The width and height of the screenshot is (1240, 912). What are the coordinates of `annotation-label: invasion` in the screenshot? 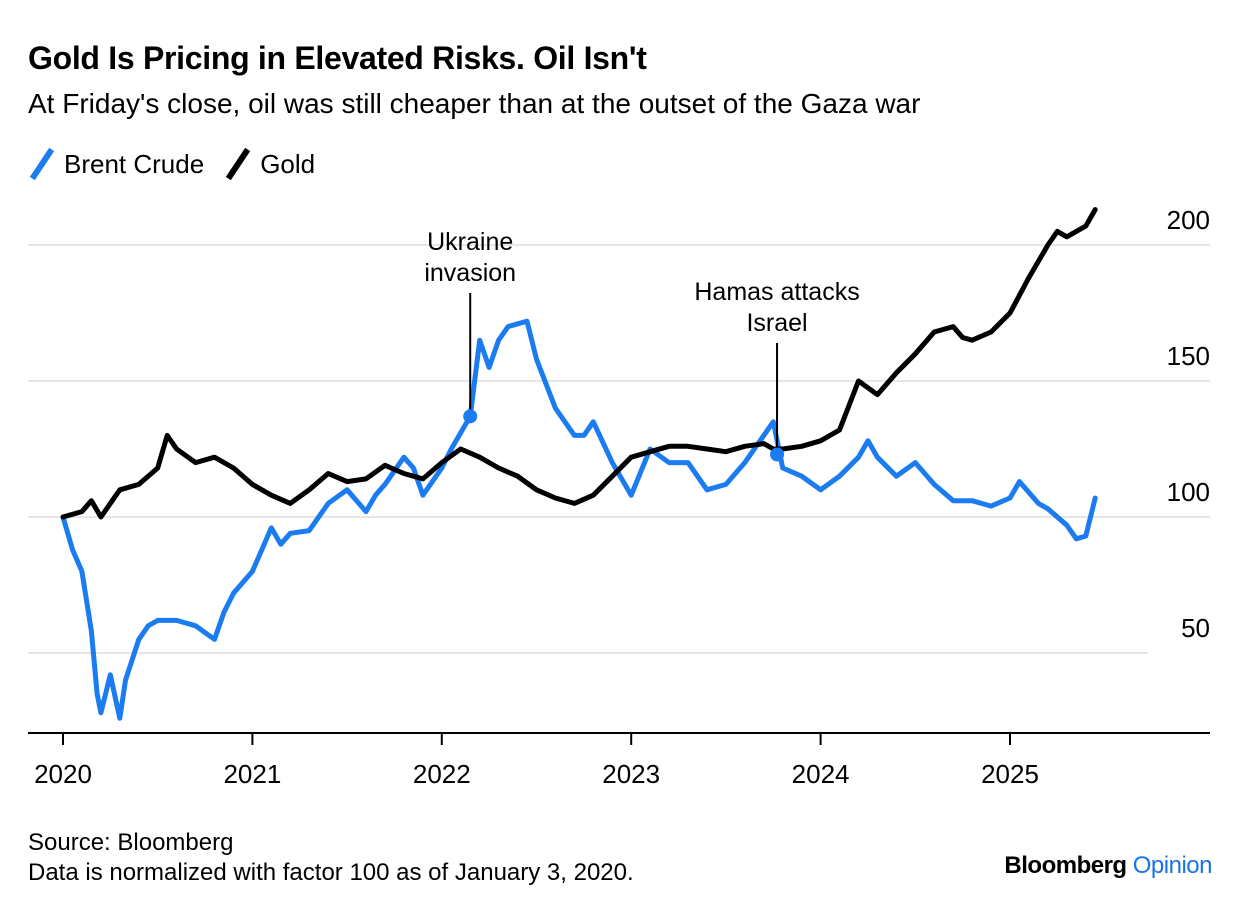 It's located at (470, 273).